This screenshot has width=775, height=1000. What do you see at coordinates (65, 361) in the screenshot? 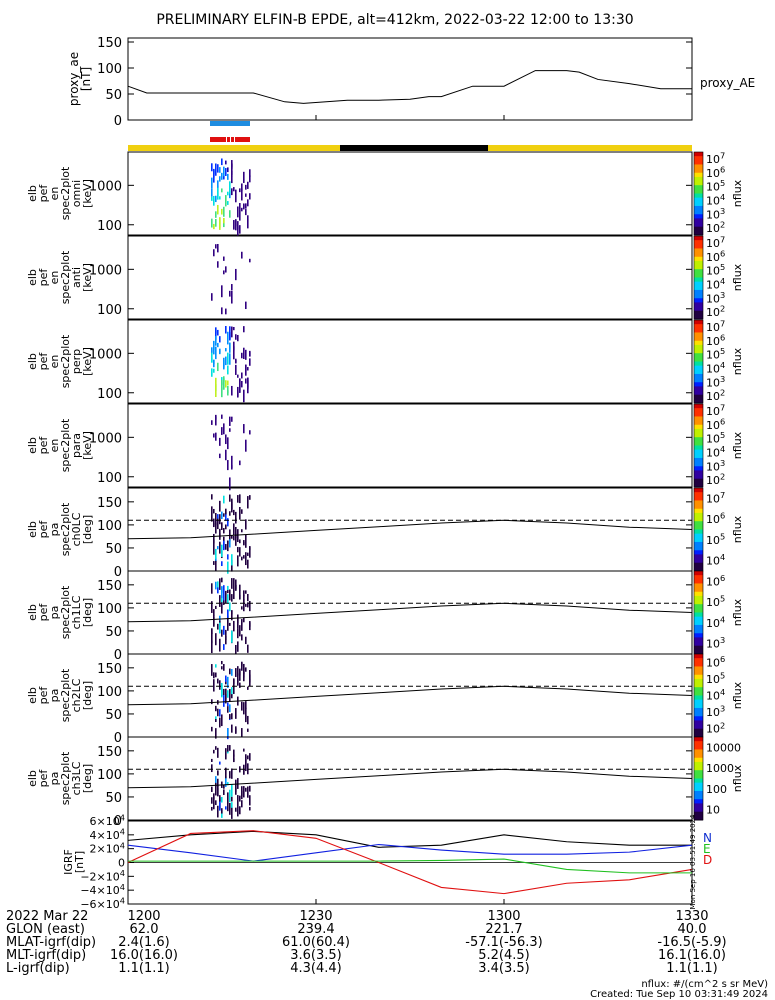
I see `elb_pef_en_spec2plot_perp-ylabel: spec2plot` at bounding box center [65, 361].